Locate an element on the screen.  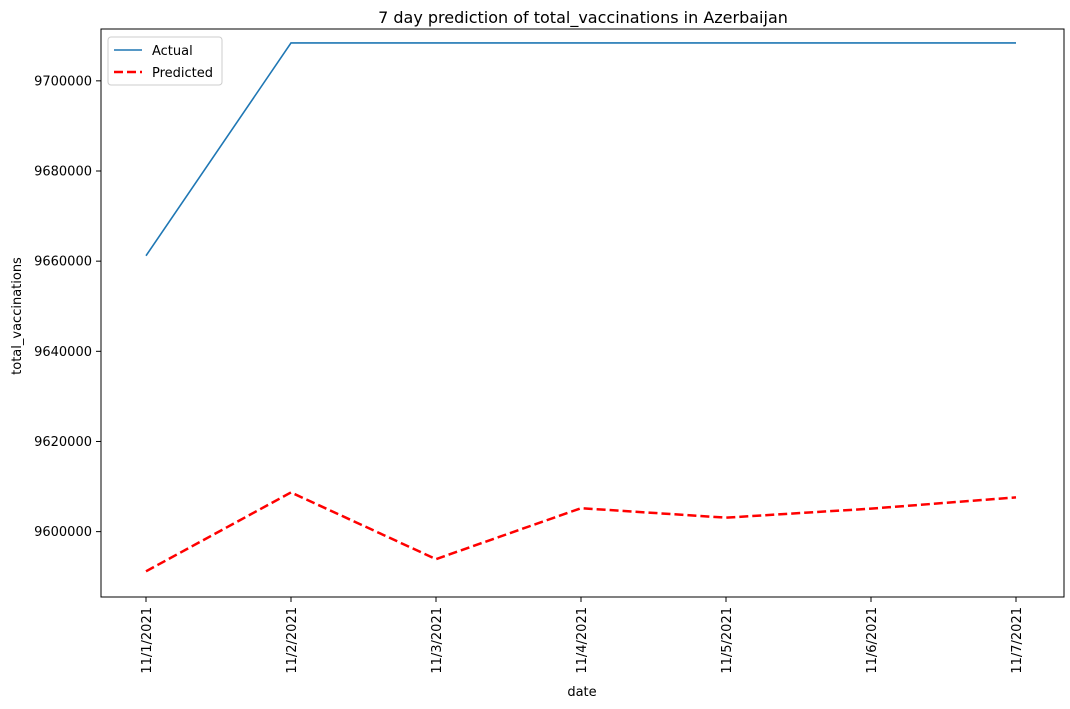
x-tick-label: 11/1/2021 is located at coordinates (147, 640).